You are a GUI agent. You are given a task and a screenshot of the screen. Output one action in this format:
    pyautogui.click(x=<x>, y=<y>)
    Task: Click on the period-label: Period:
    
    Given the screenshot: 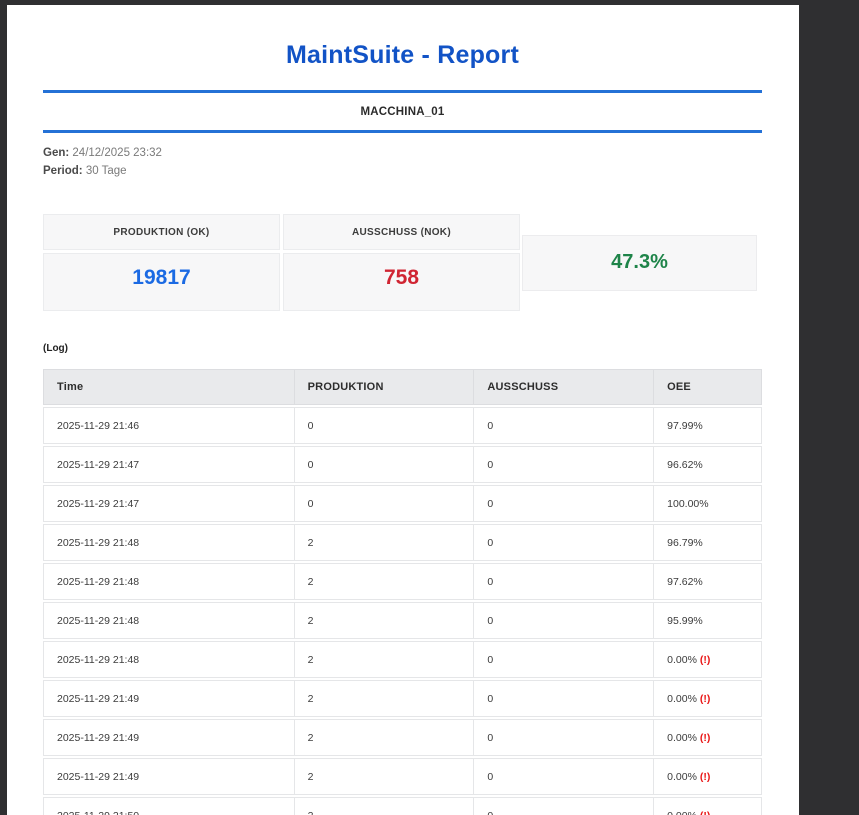 What is the action you would take?
    pyautogui.click(x=63, y=171)
    